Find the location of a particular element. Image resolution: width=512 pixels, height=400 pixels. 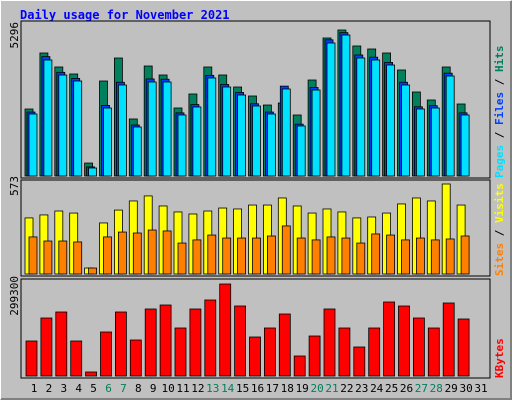

x-tick-label: 18 is located at coordinates (287, 388).